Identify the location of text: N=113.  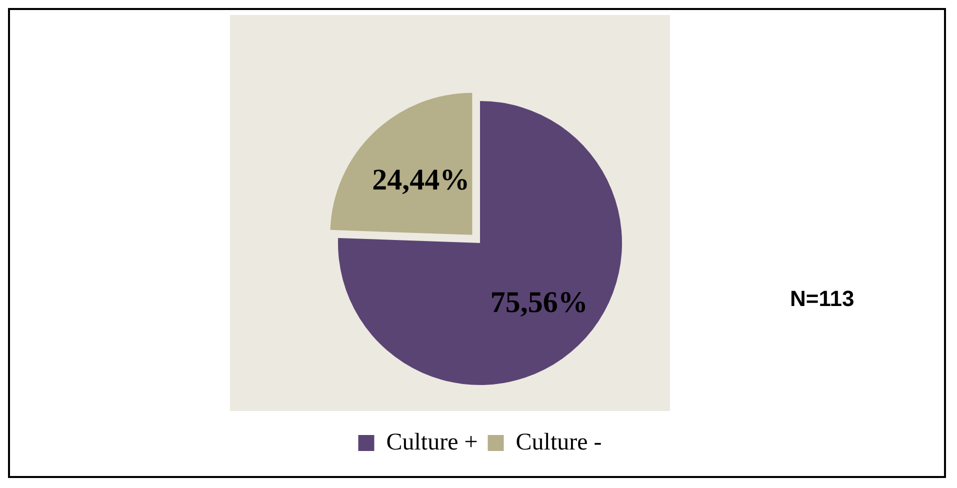
(822, 299).